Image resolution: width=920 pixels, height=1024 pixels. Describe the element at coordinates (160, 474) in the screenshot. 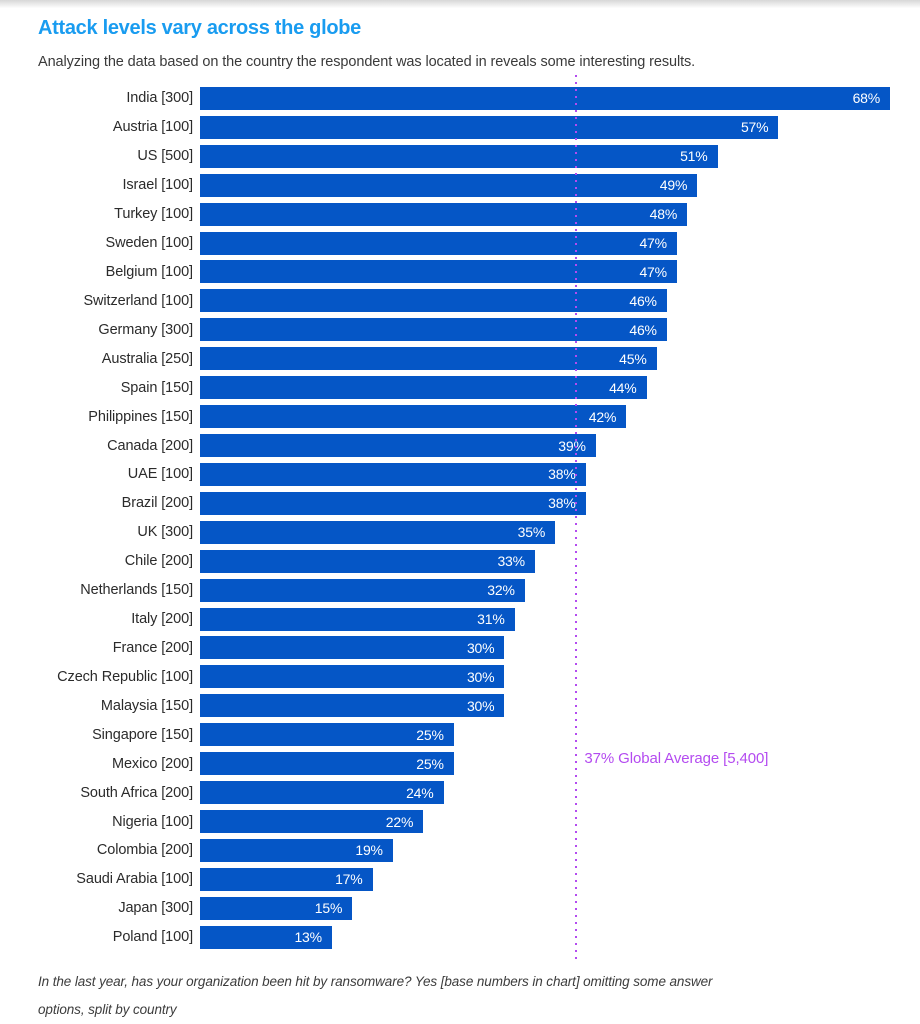

I see `country-label: UAE [100]` at that location.